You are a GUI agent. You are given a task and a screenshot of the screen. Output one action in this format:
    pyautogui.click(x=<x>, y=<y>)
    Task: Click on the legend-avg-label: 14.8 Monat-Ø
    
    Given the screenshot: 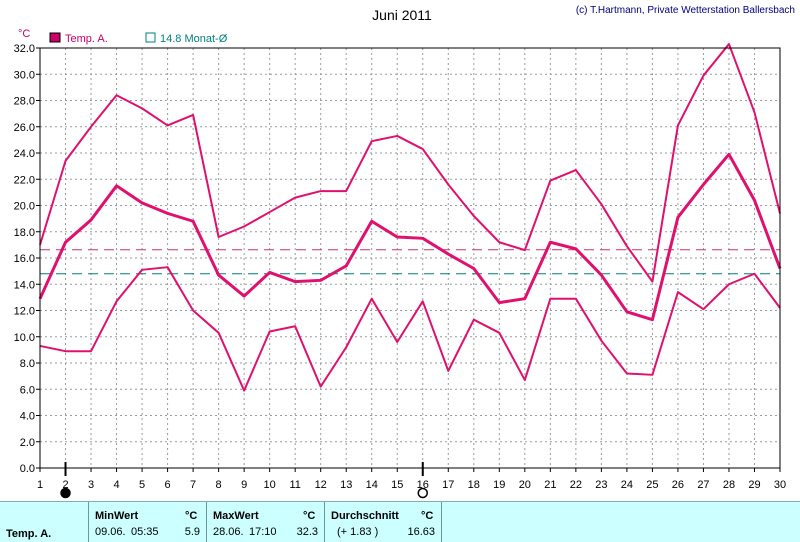 What is the action you would take?
    pyautogui.click(x=194, y=39)
    